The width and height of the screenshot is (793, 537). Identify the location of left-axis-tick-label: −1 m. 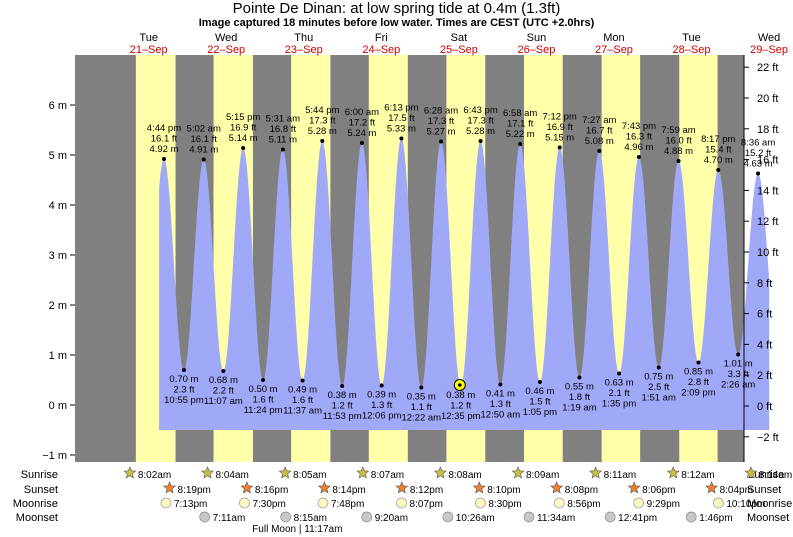
(54, 456).